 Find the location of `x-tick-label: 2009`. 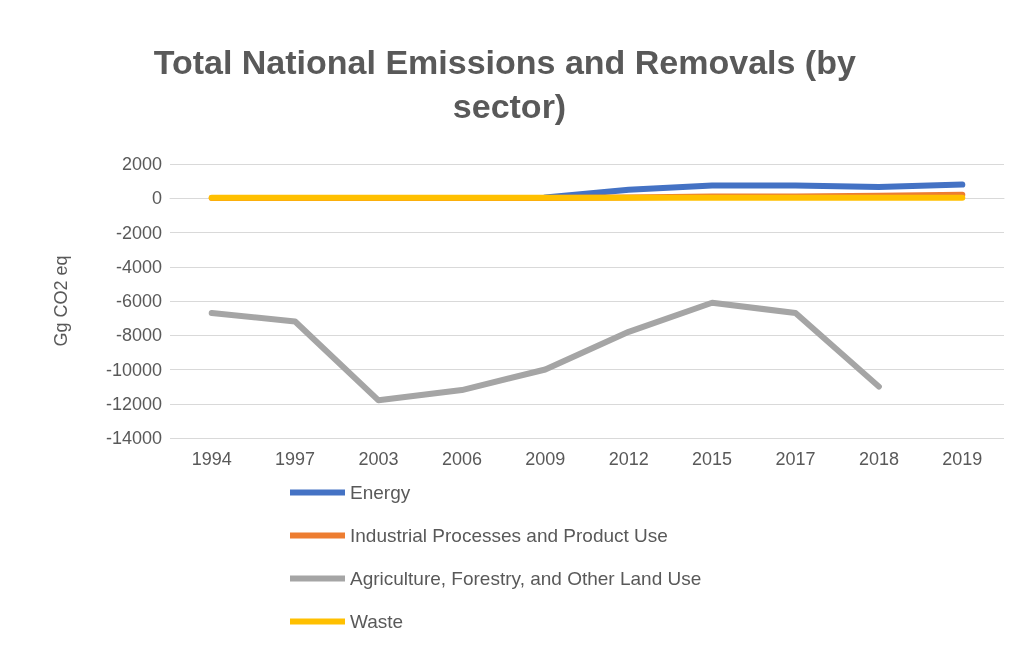

x-tick-label: 2009 is located at coordinates (545, 459).